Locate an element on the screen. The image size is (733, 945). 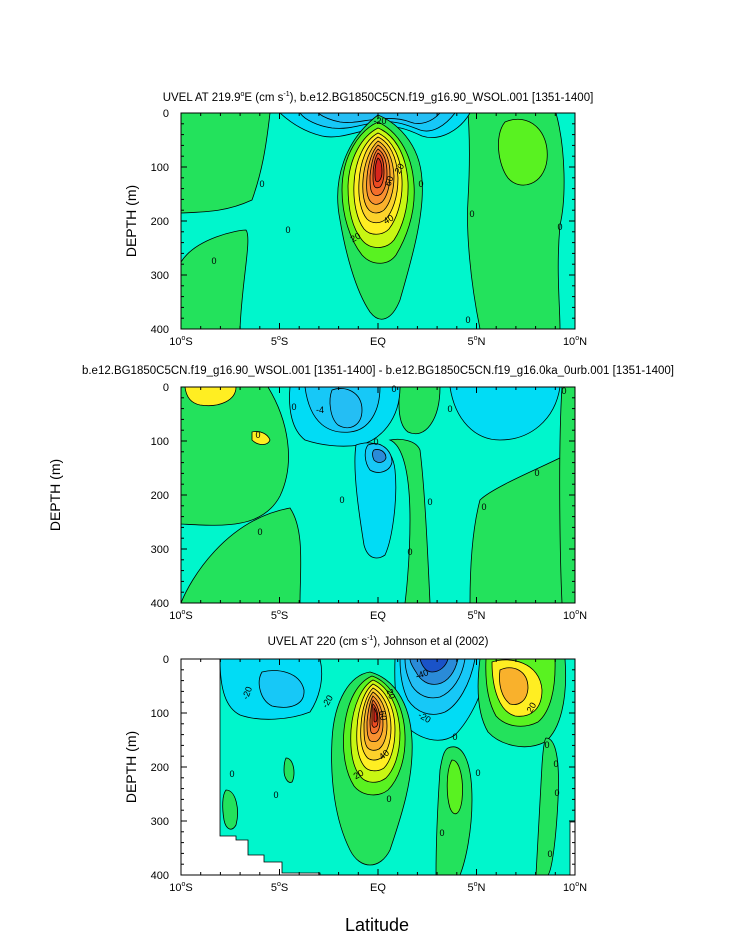
contour-label: -40 is located at coordinates (422, 674).